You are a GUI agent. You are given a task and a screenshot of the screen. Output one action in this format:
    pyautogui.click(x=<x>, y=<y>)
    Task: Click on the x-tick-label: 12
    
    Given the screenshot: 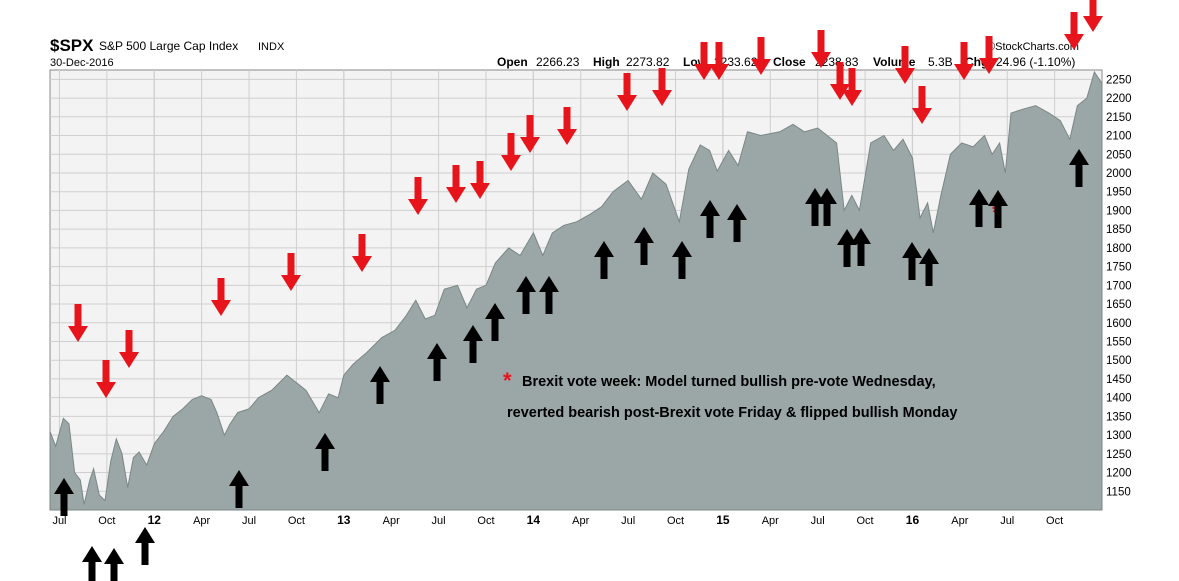 What is the action you would take?
    pyautogui.click(x=155, y=520)
    